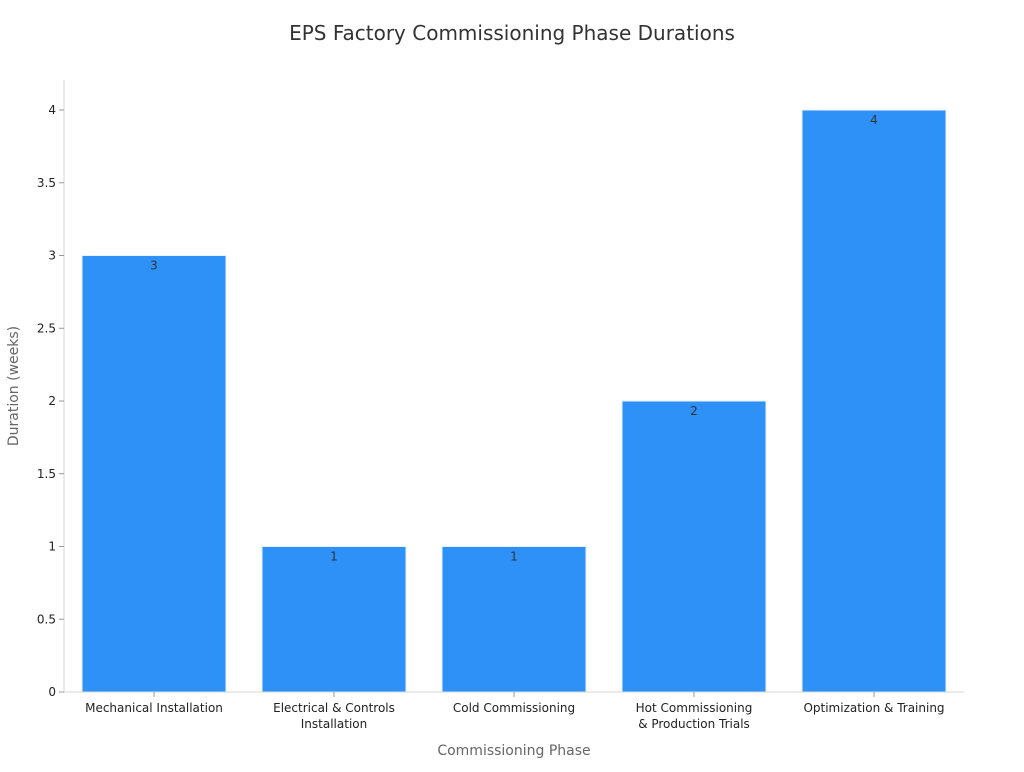 This screenshot has height=772, width=1024. I want to click on y-tick-label: 1.5, so click(46, 474).